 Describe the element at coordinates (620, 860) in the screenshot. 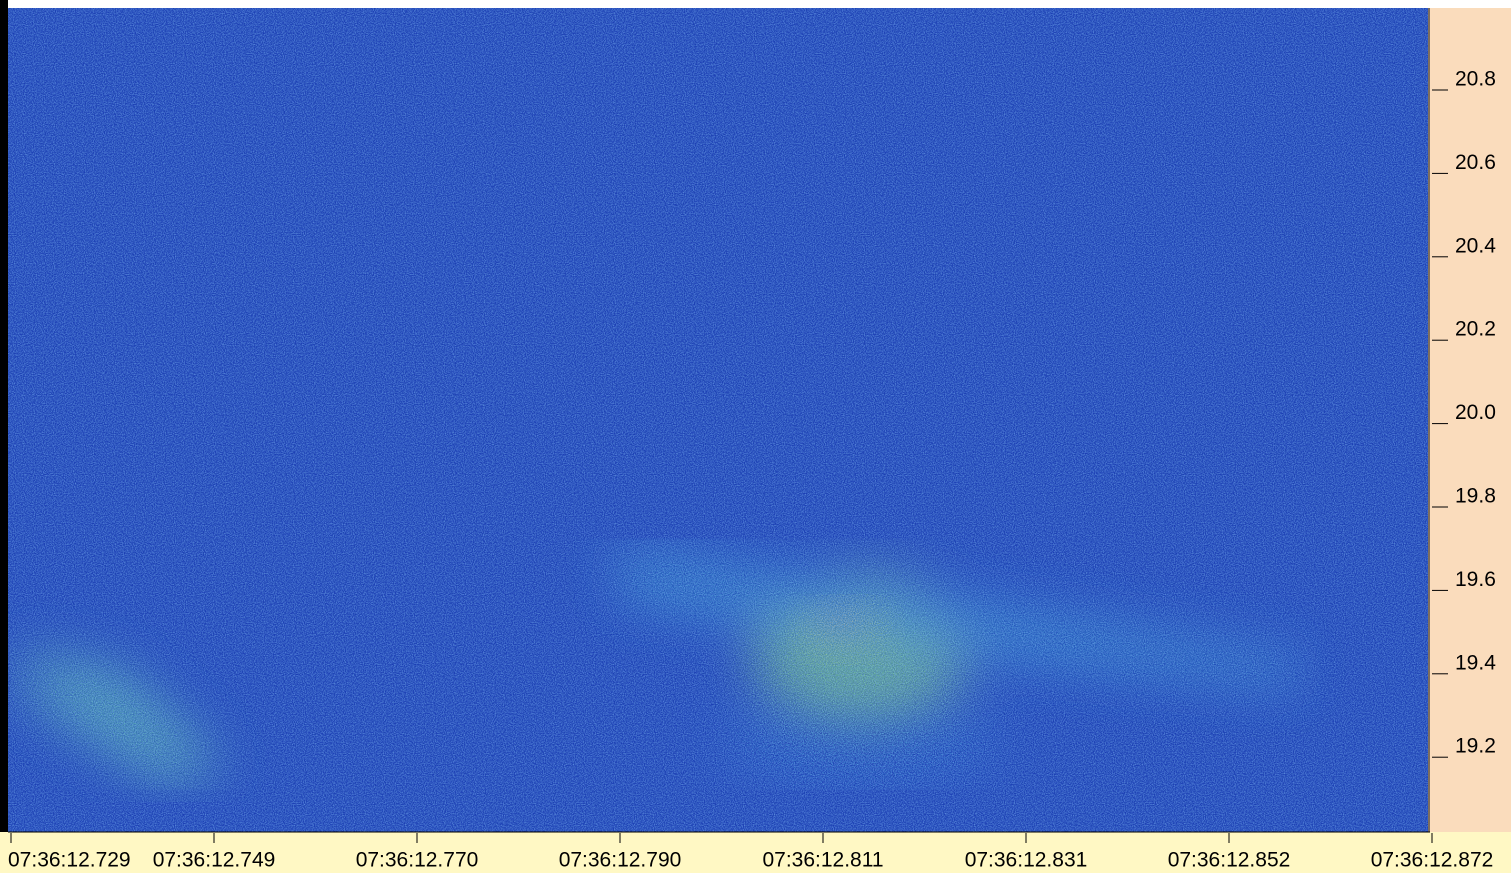

I see `x-tick-label: 07:36:12.790` at that location.